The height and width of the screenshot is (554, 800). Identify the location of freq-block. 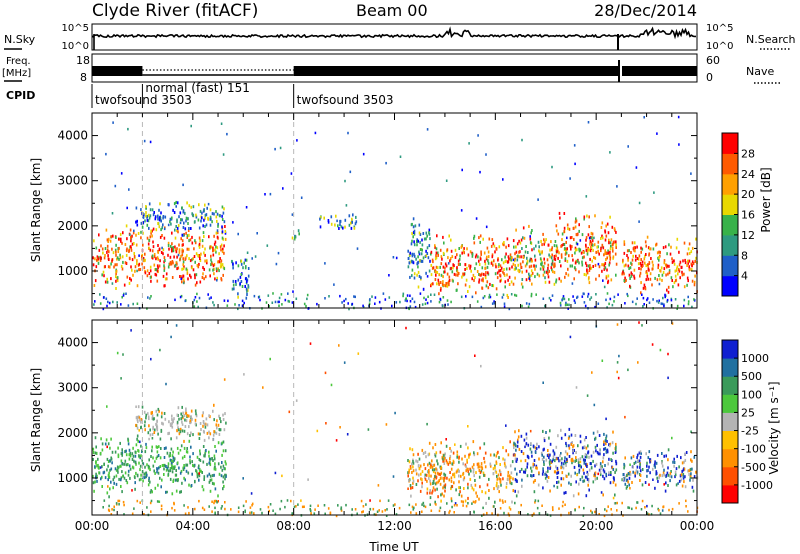
(659, 71).